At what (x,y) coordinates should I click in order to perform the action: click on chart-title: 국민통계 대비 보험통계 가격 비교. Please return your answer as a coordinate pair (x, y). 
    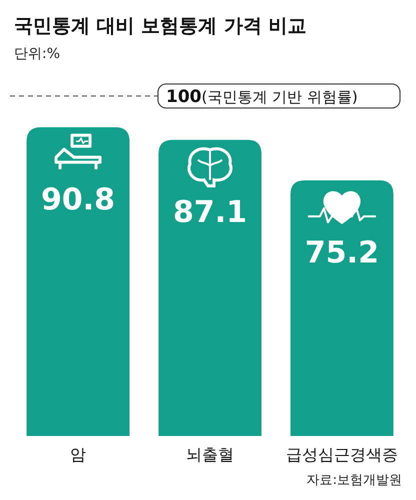
    Looking at the image, I should click on (160, 26).